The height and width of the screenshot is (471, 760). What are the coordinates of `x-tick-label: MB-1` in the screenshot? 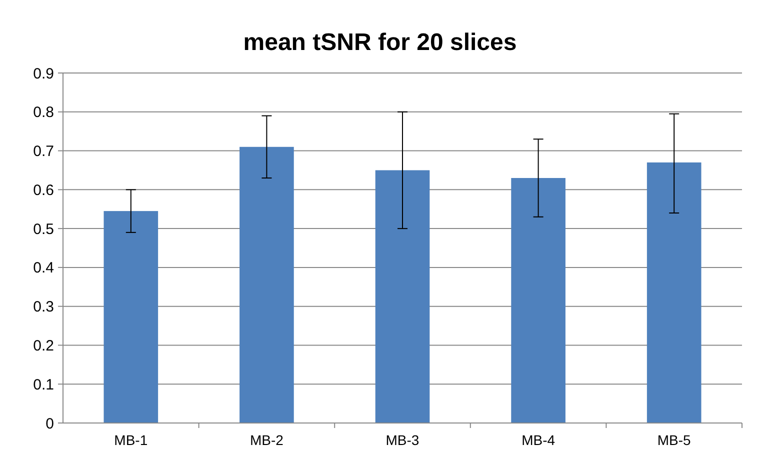 It's located at (131, 440).